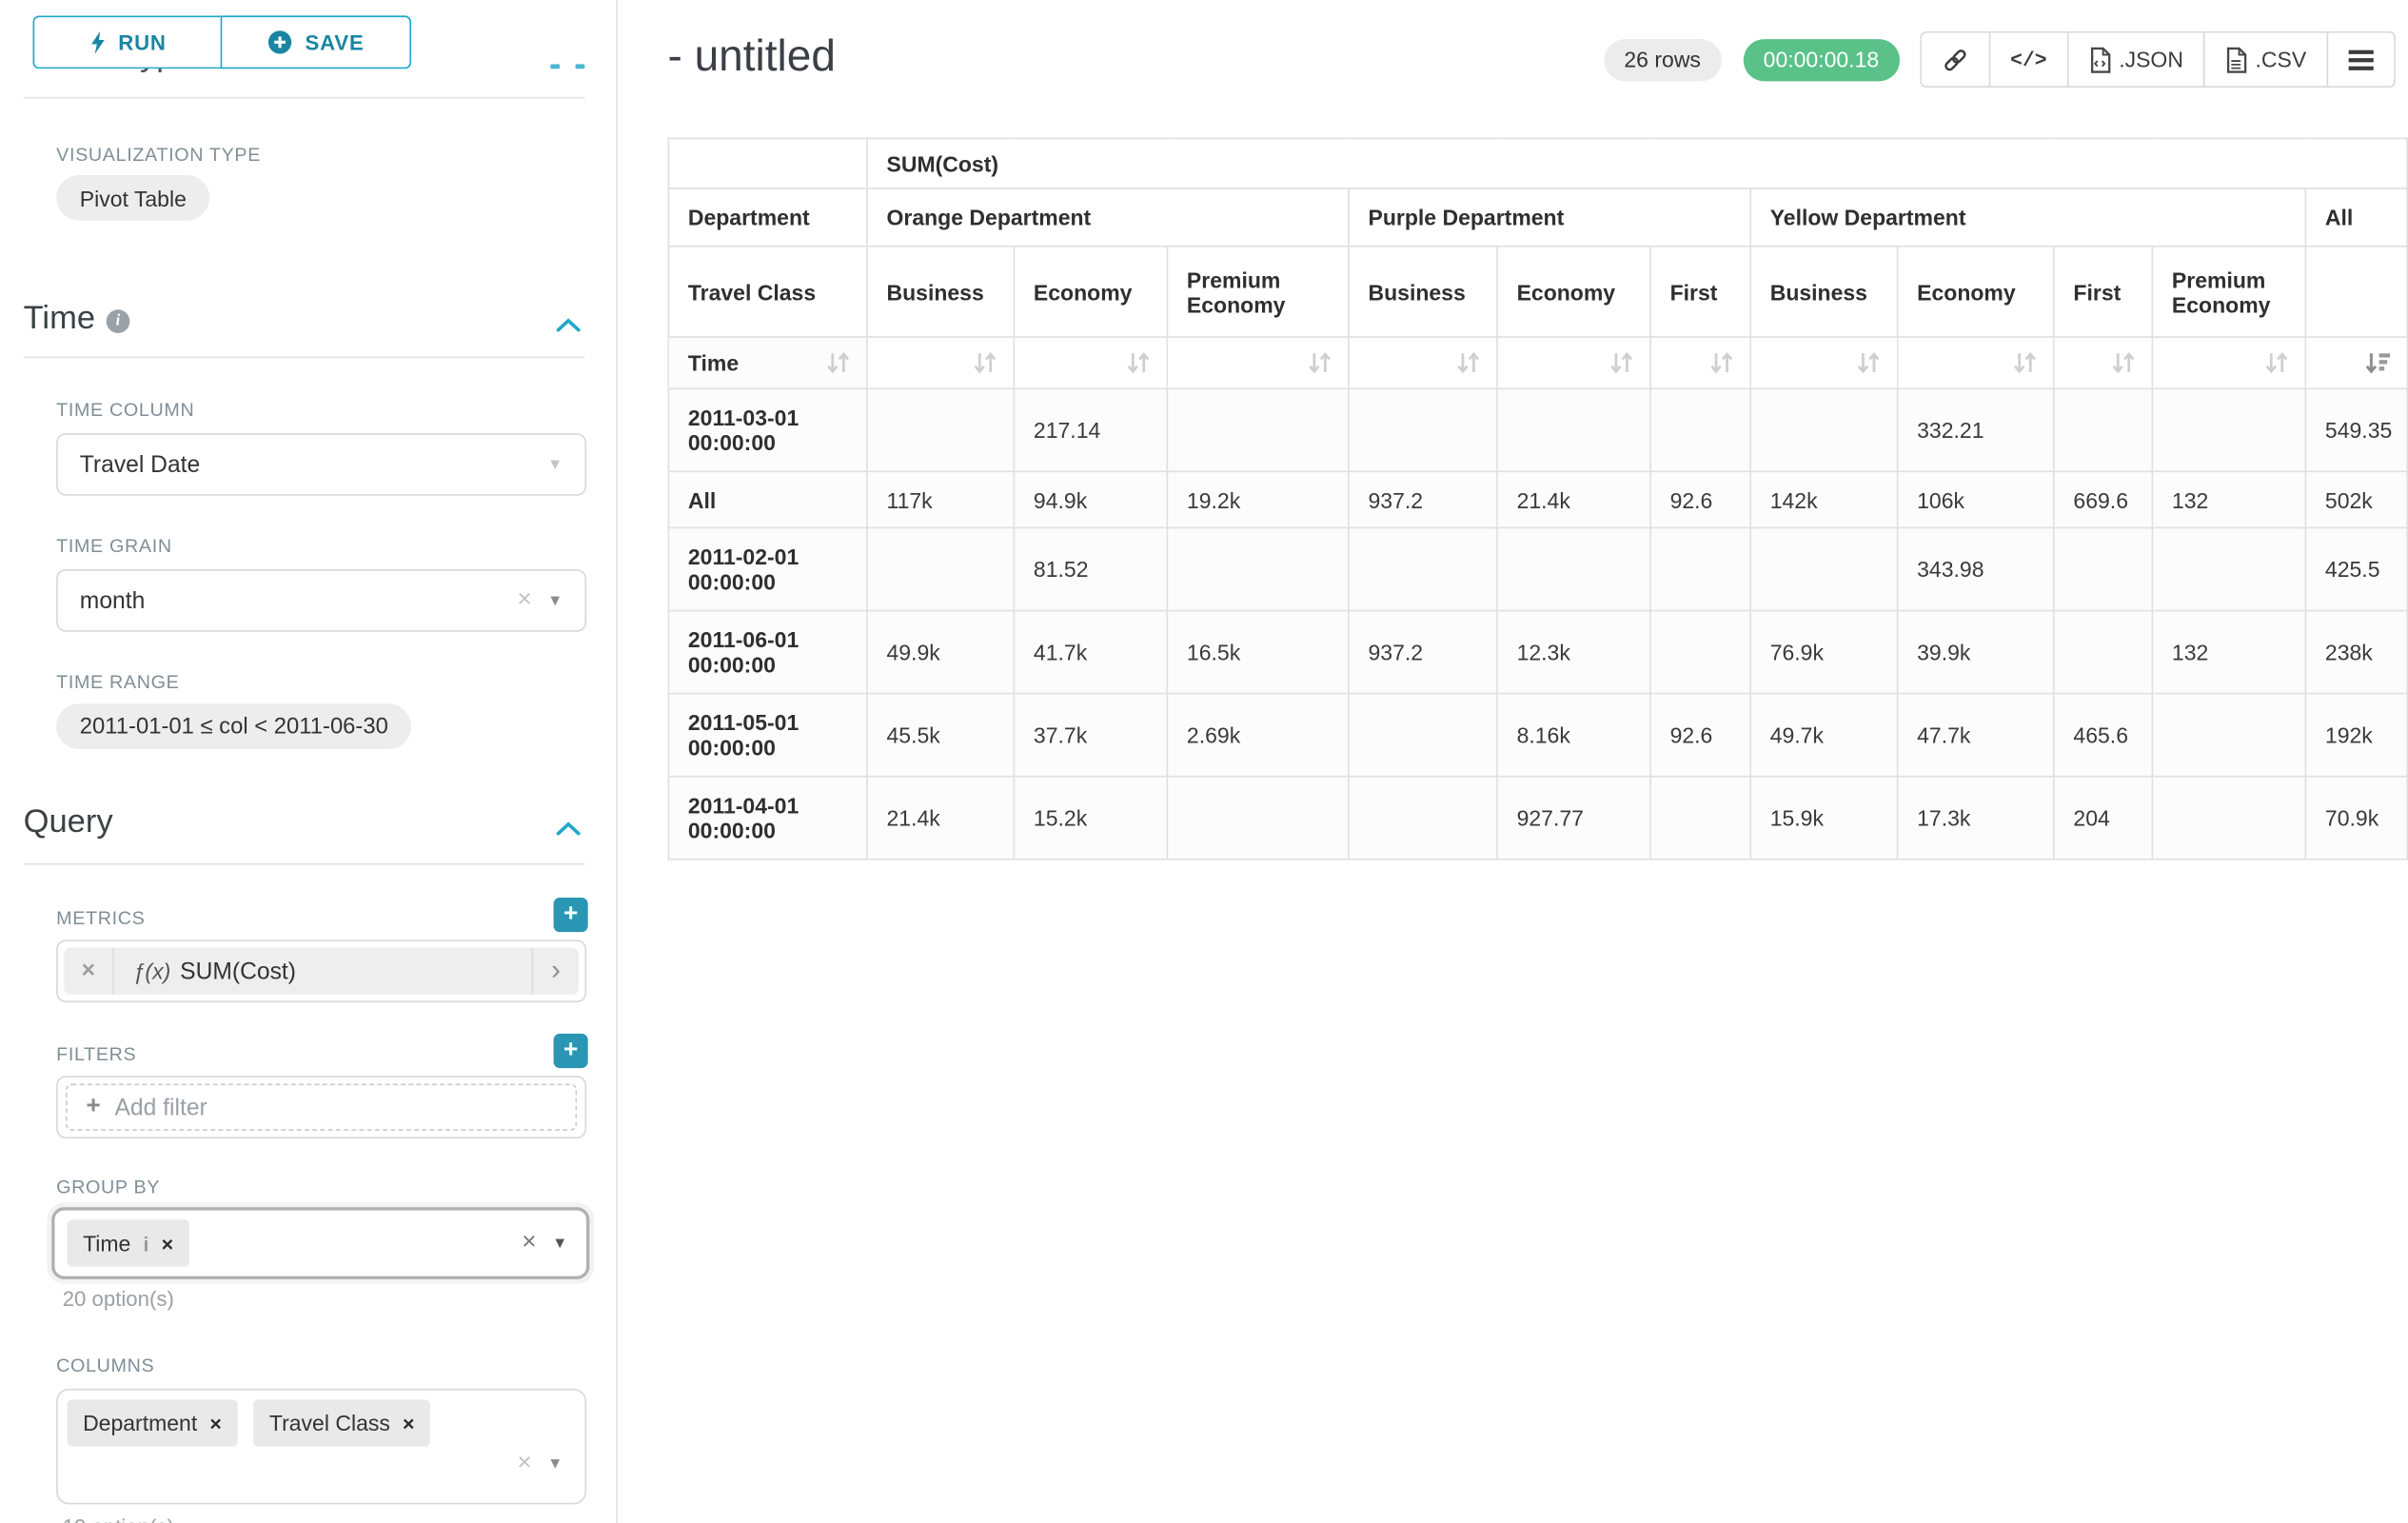  Describe the element at coordinates (1091, 430) in the screenshot. I see `table-cell: 217.14` at that location.